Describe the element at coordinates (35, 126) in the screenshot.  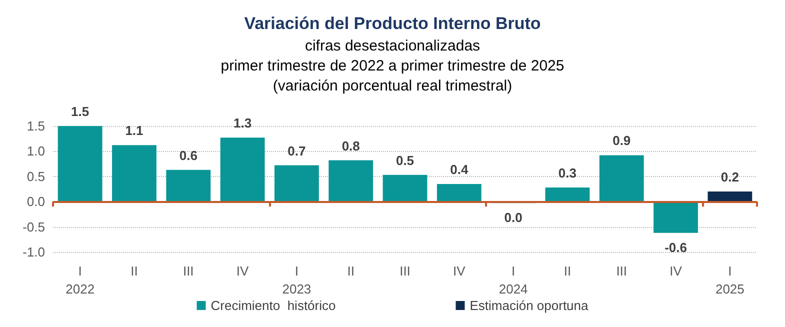
I see `y-tick-label: 1.5` at that location.